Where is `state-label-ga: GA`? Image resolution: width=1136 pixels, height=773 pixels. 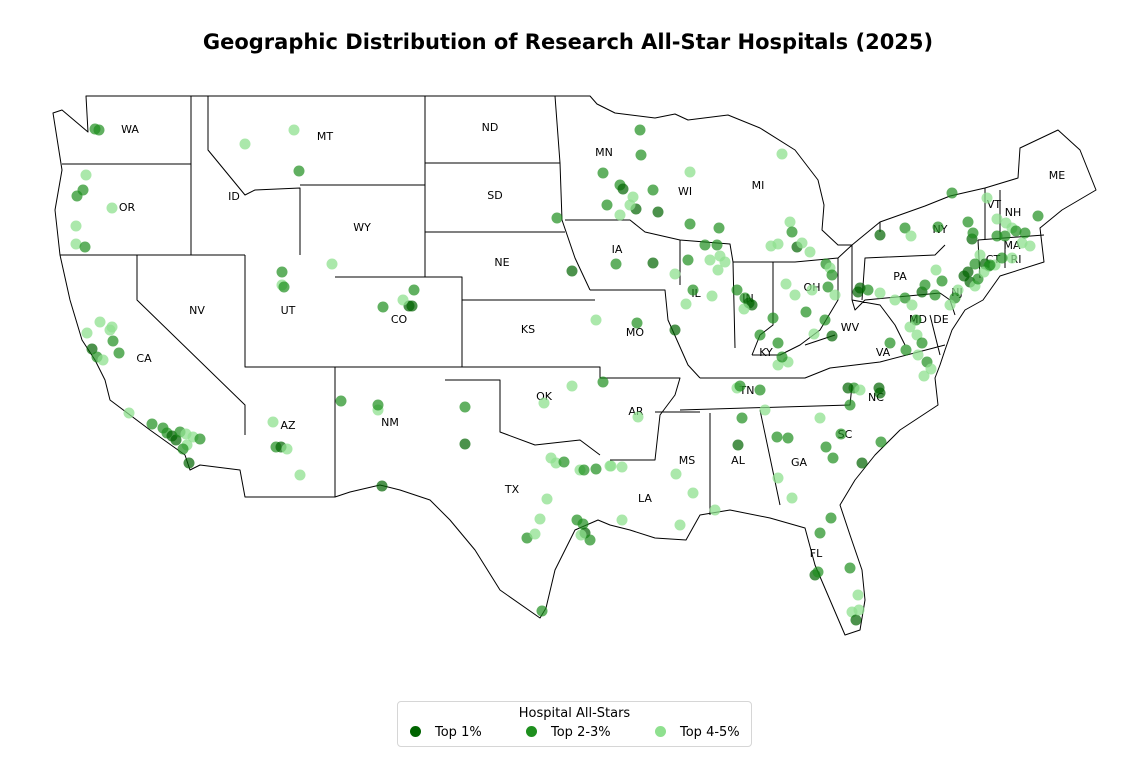
state-label-ga: GA is located at coordinates (799, 462).